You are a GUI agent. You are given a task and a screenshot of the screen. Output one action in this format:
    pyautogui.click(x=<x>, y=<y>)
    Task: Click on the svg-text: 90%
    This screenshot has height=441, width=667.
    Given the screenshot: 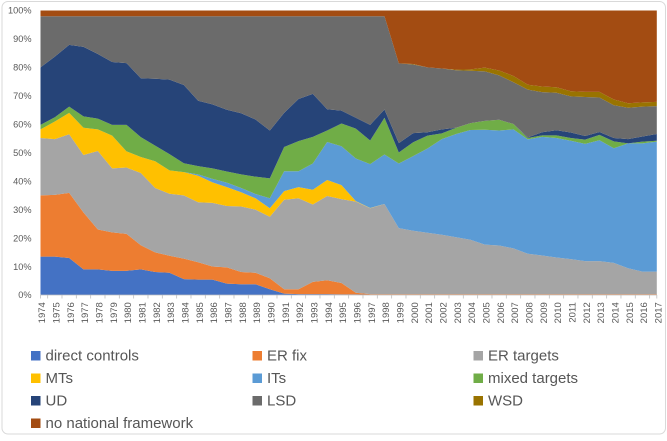 What is the action you would take?
    pyautogui.click(x=22, y=39)
    